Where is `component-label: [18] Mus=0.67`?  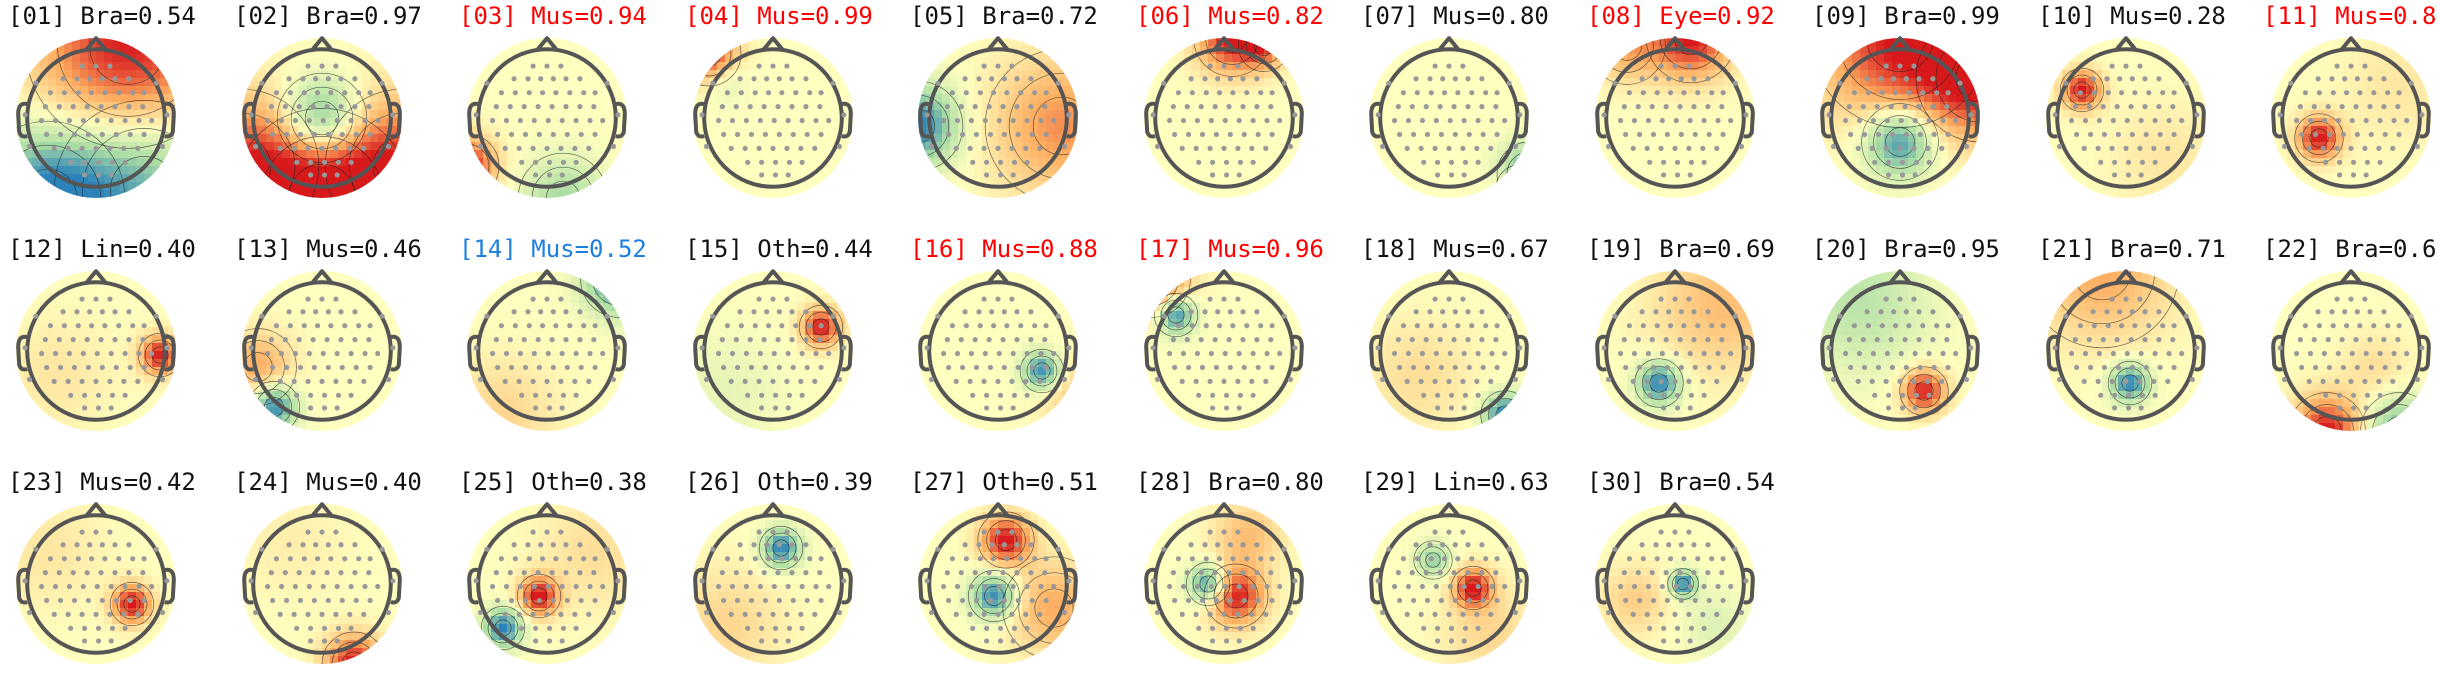
component-label: [18] Mus=0.67 is located at coordinates (1455, 249).